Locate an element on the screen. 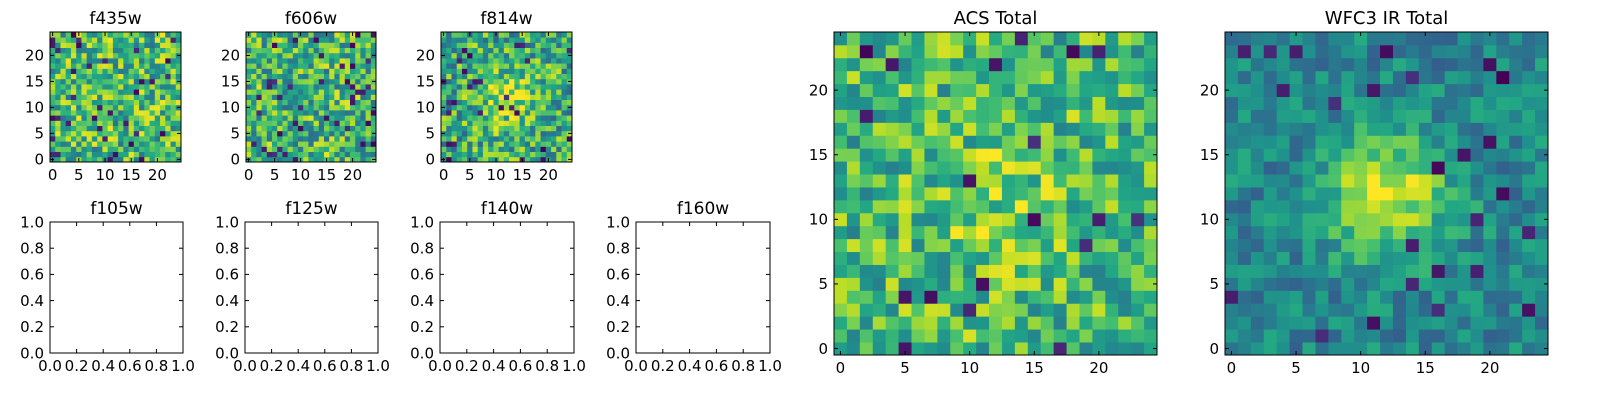 The width and height of the screenshot is (1600, 400). axes-frame is located at coordinates (506, 97).